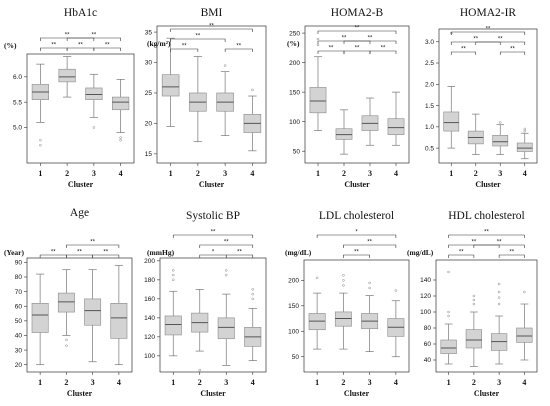  I want to click on y-tick-label: 5.0, so click(17, 128).